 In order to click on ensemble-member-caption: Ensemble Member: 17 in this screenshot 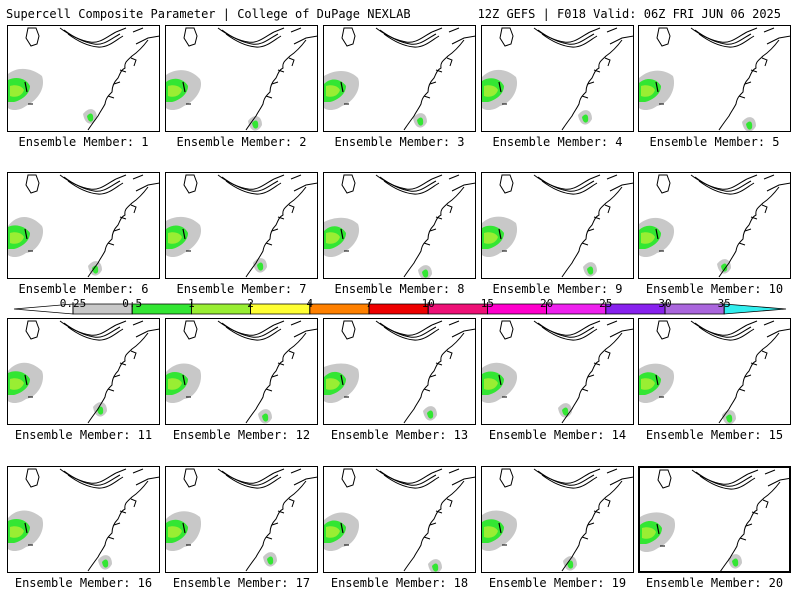, I will do `click(241, 583)`.